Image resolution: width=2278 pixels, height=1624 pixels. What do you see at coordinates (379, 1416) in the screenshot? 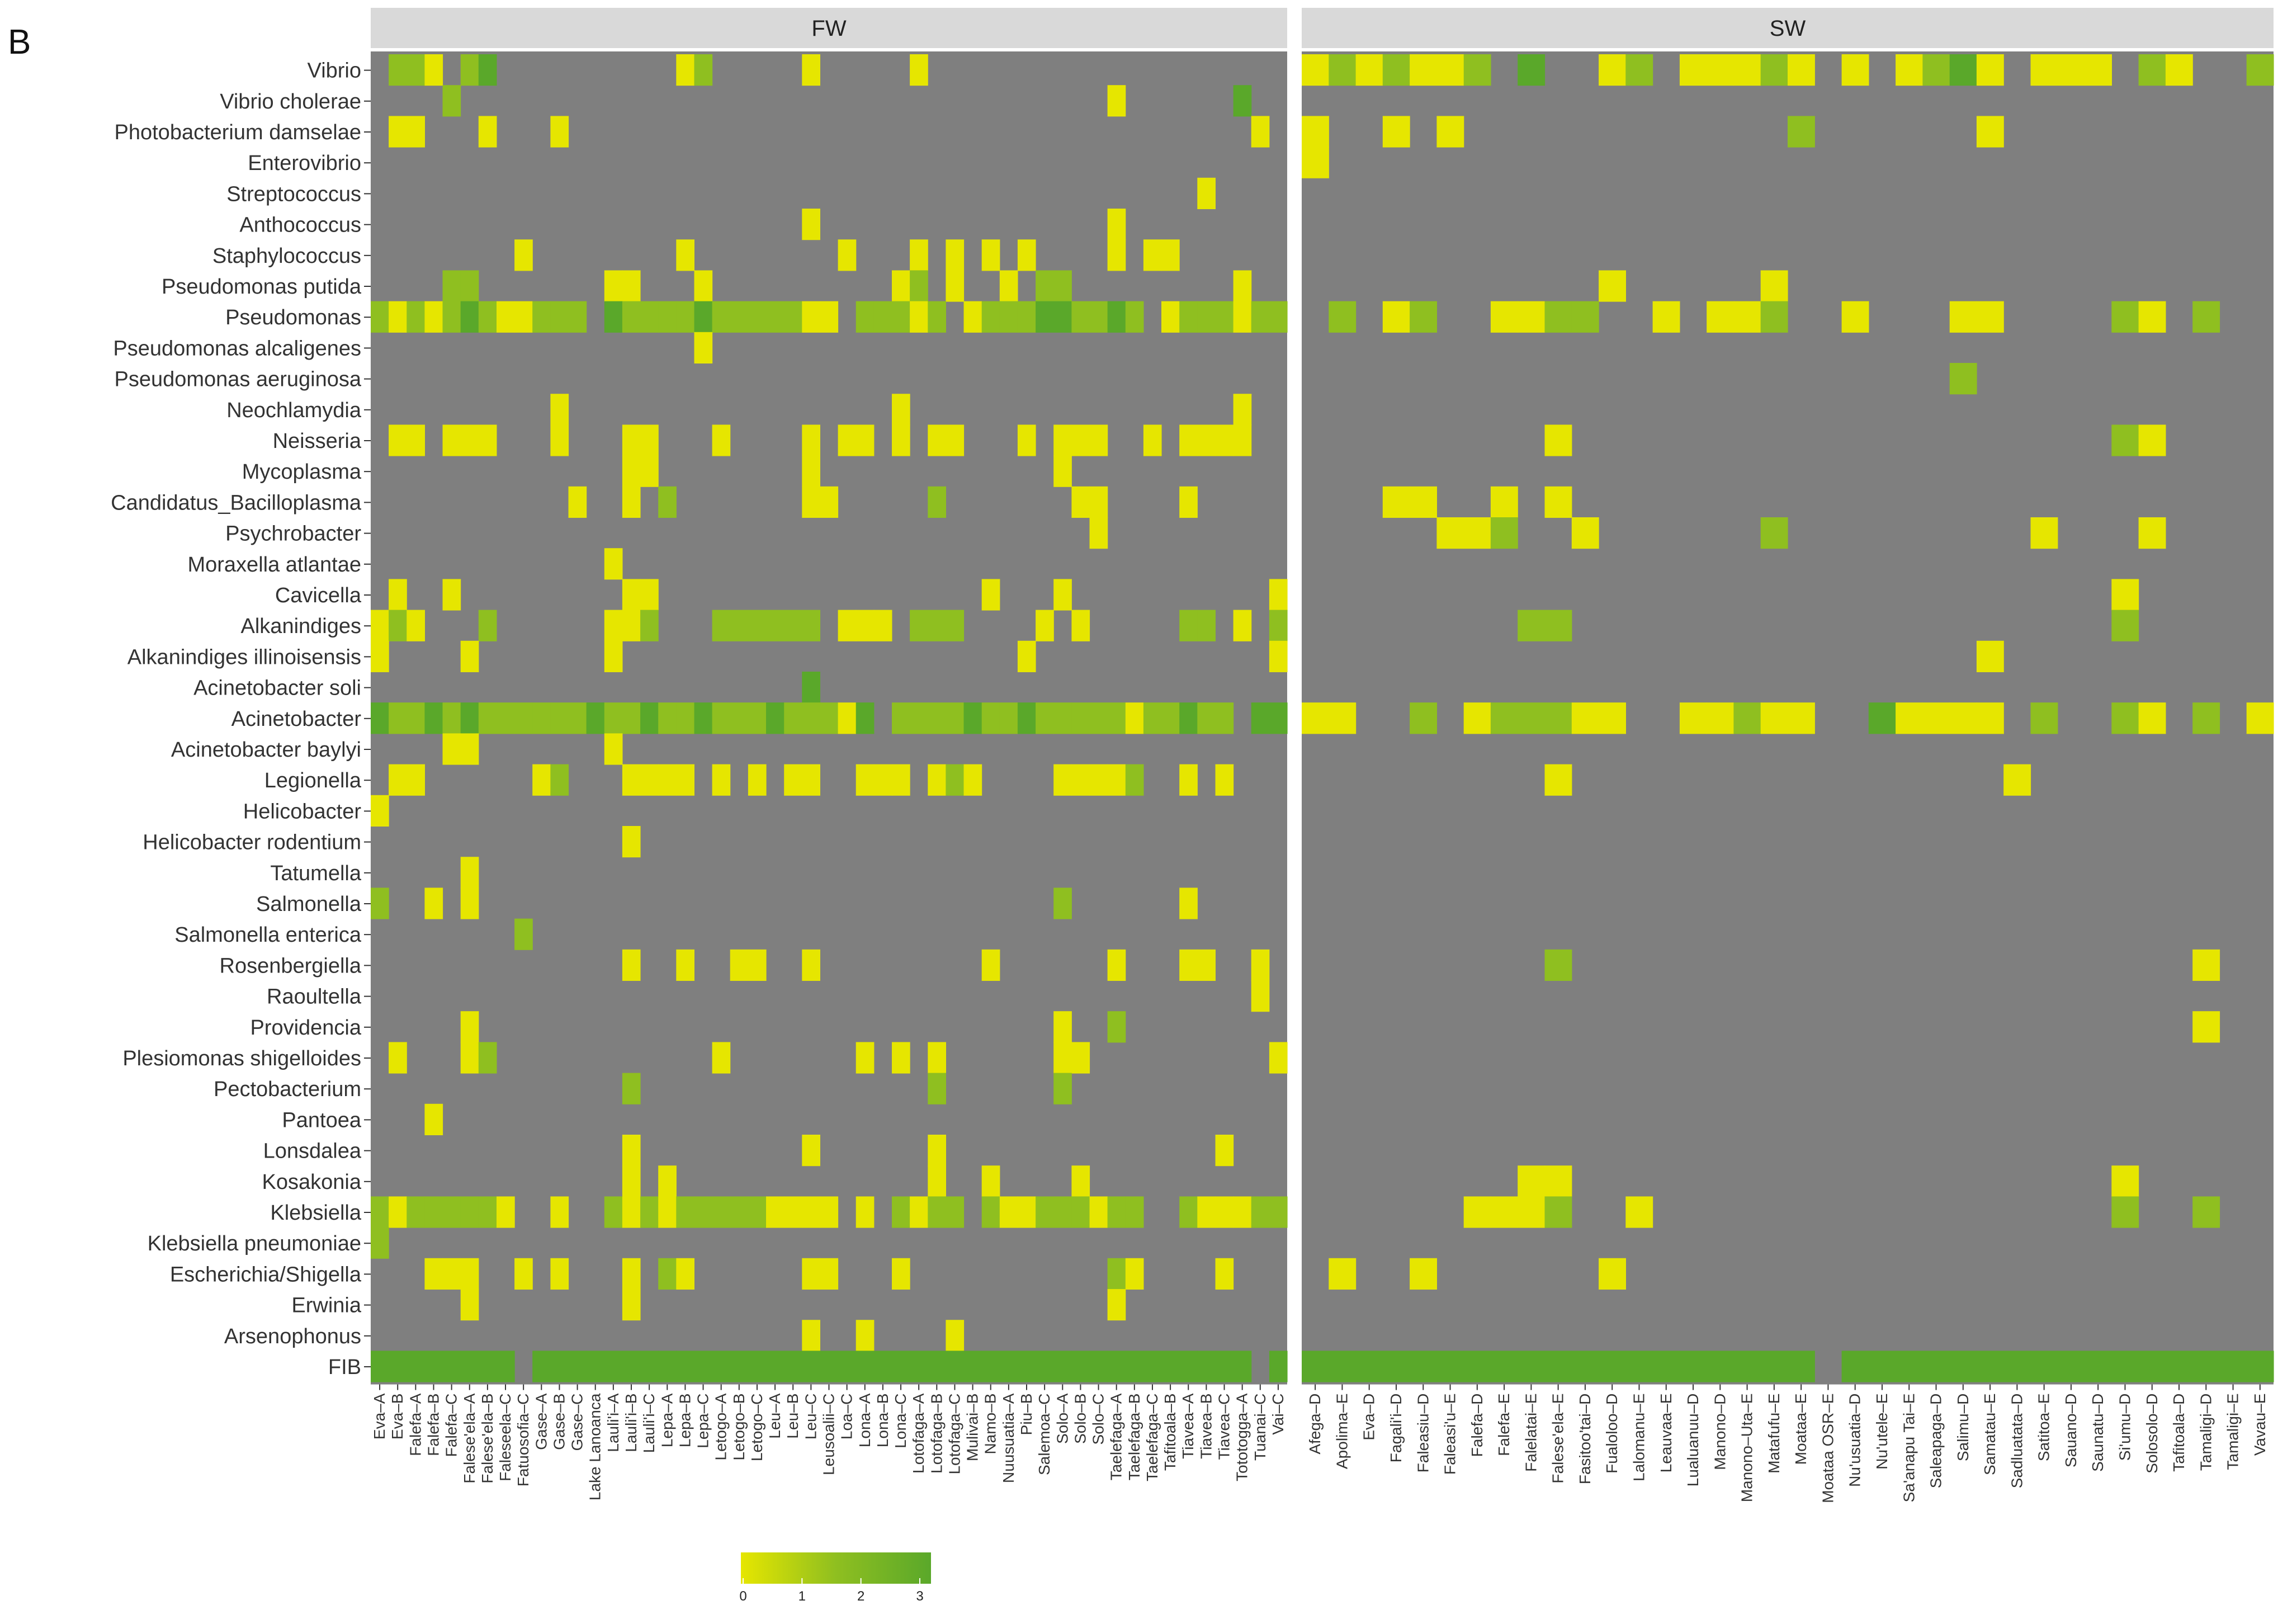
I see `x-tick-label: Eva–A` at bounding box center [379, 1416].